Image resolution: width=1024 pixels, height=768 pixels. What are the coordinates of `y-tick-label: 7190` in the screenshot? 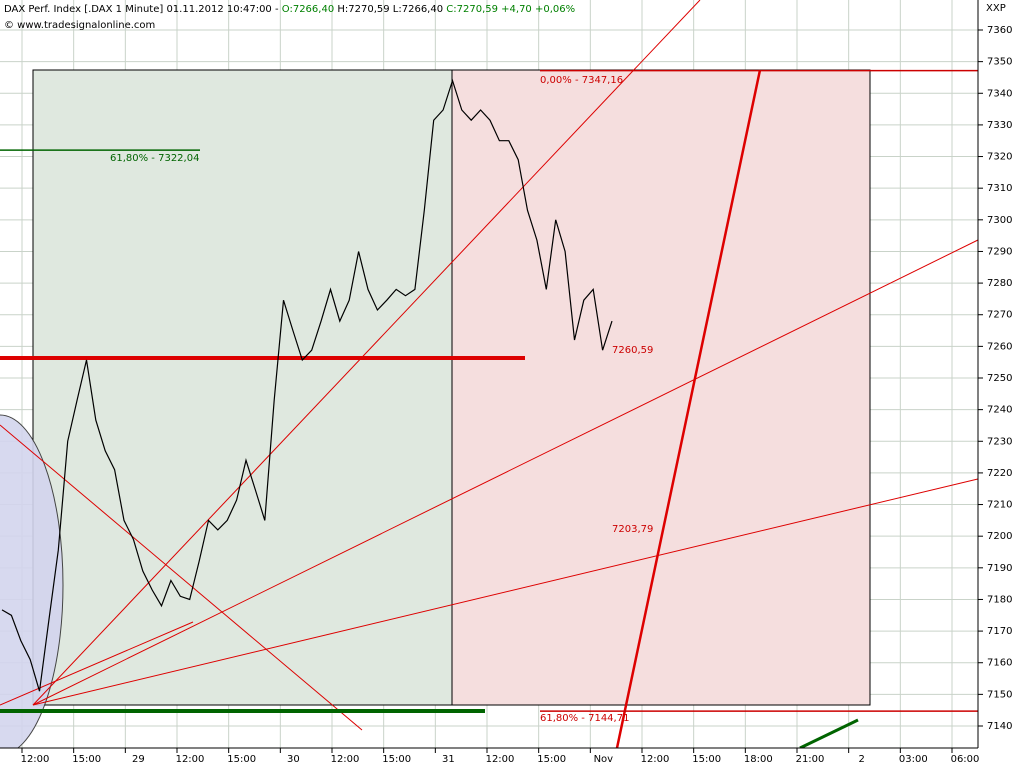 It's located at (999, 568).